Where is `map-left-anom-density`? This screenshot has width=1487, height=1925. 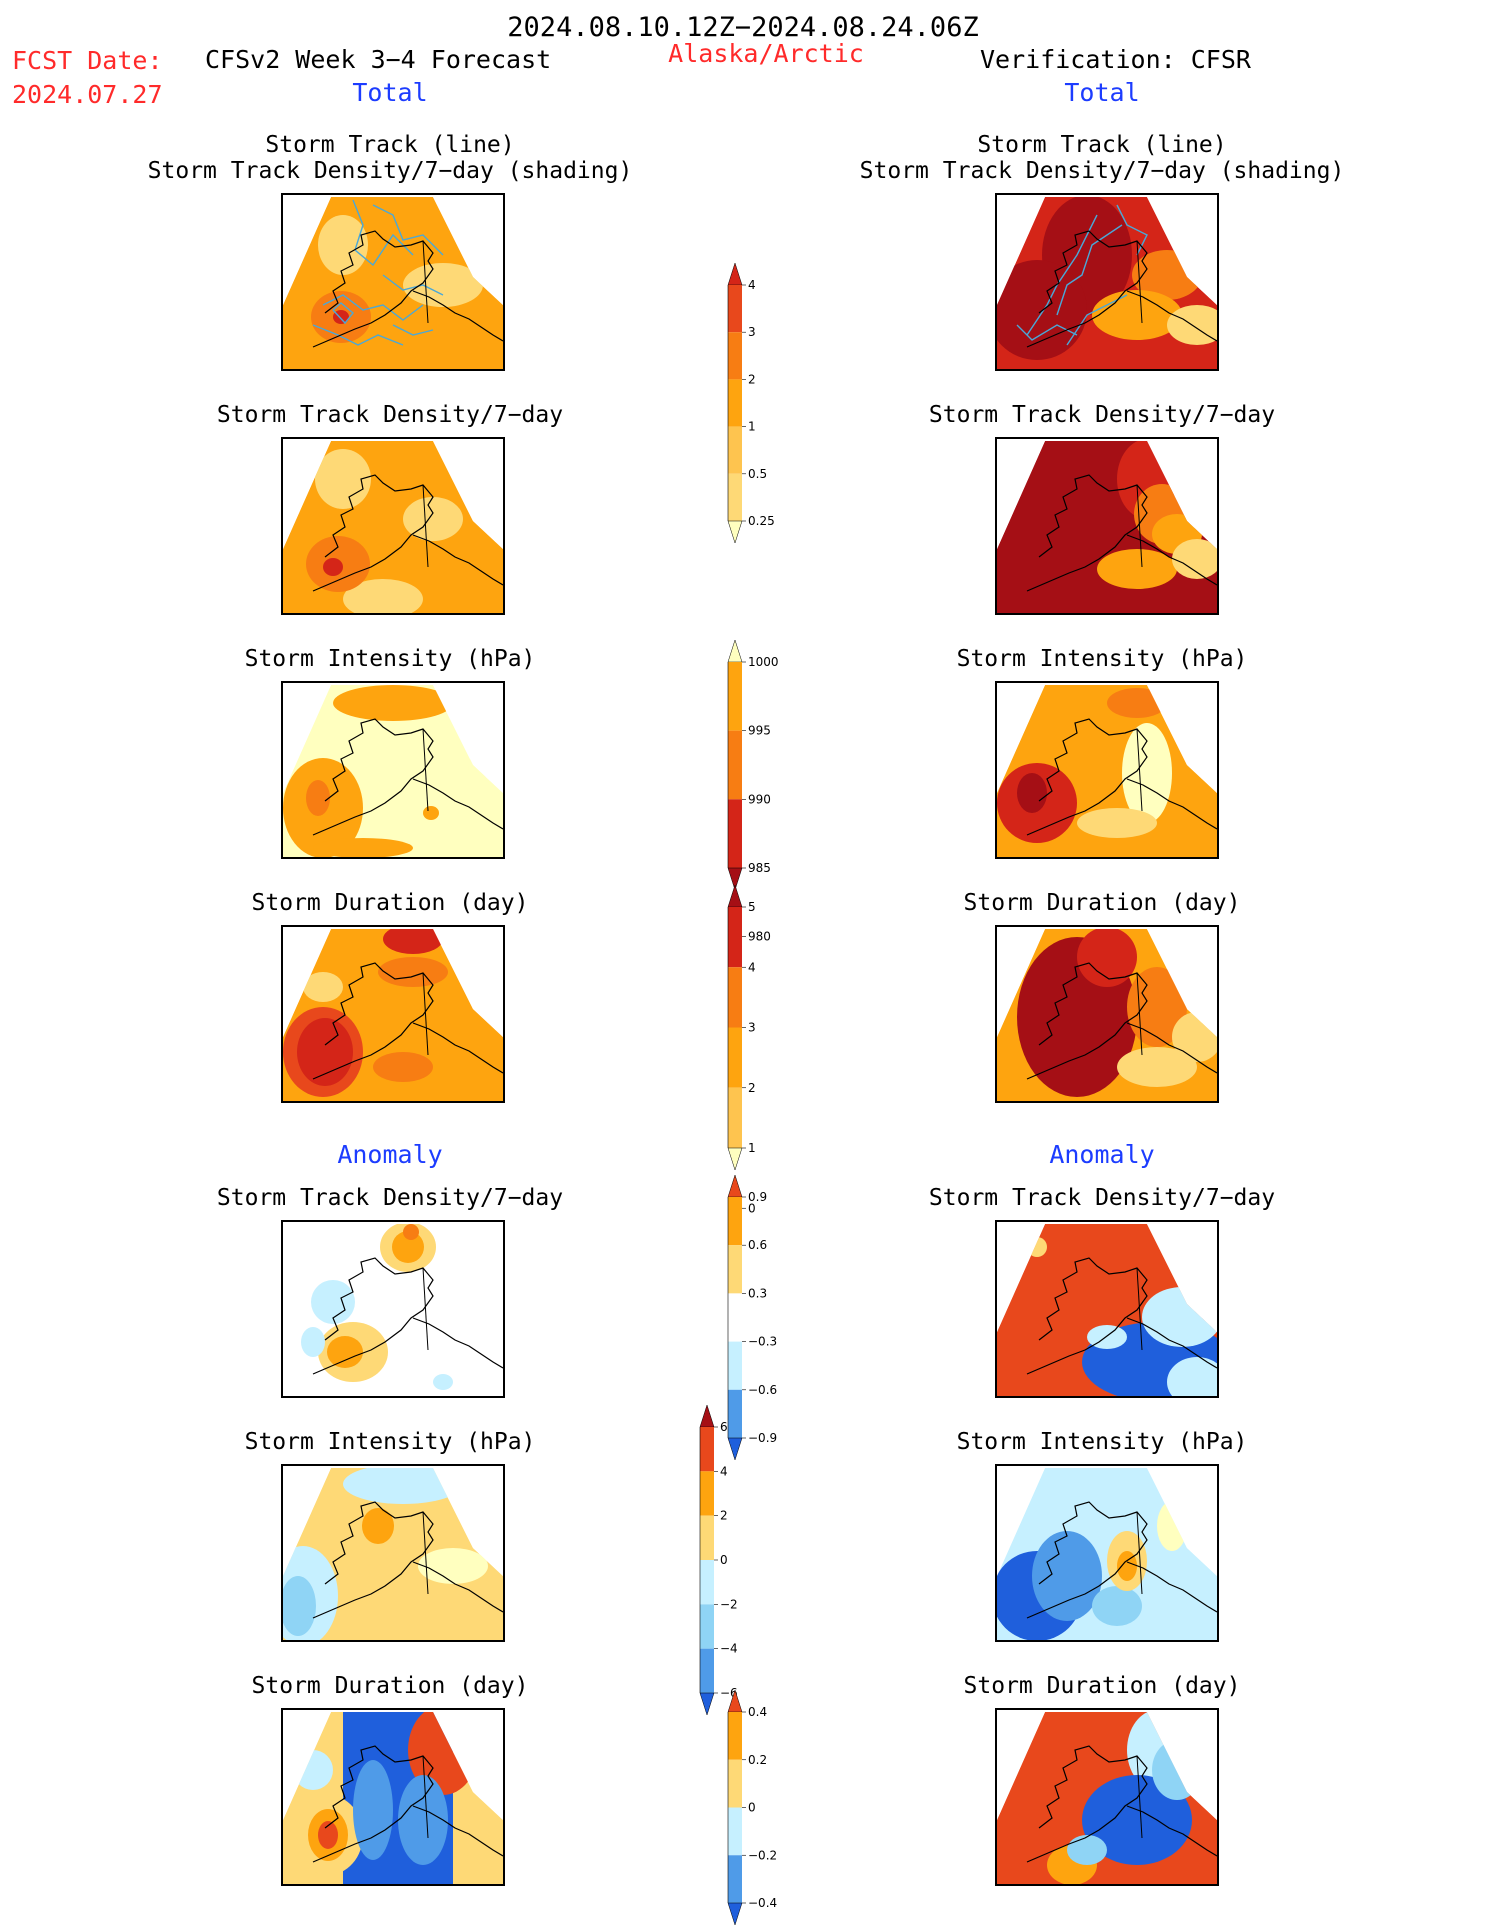 map-left-anom-density is located at coordinates (393, 1309).